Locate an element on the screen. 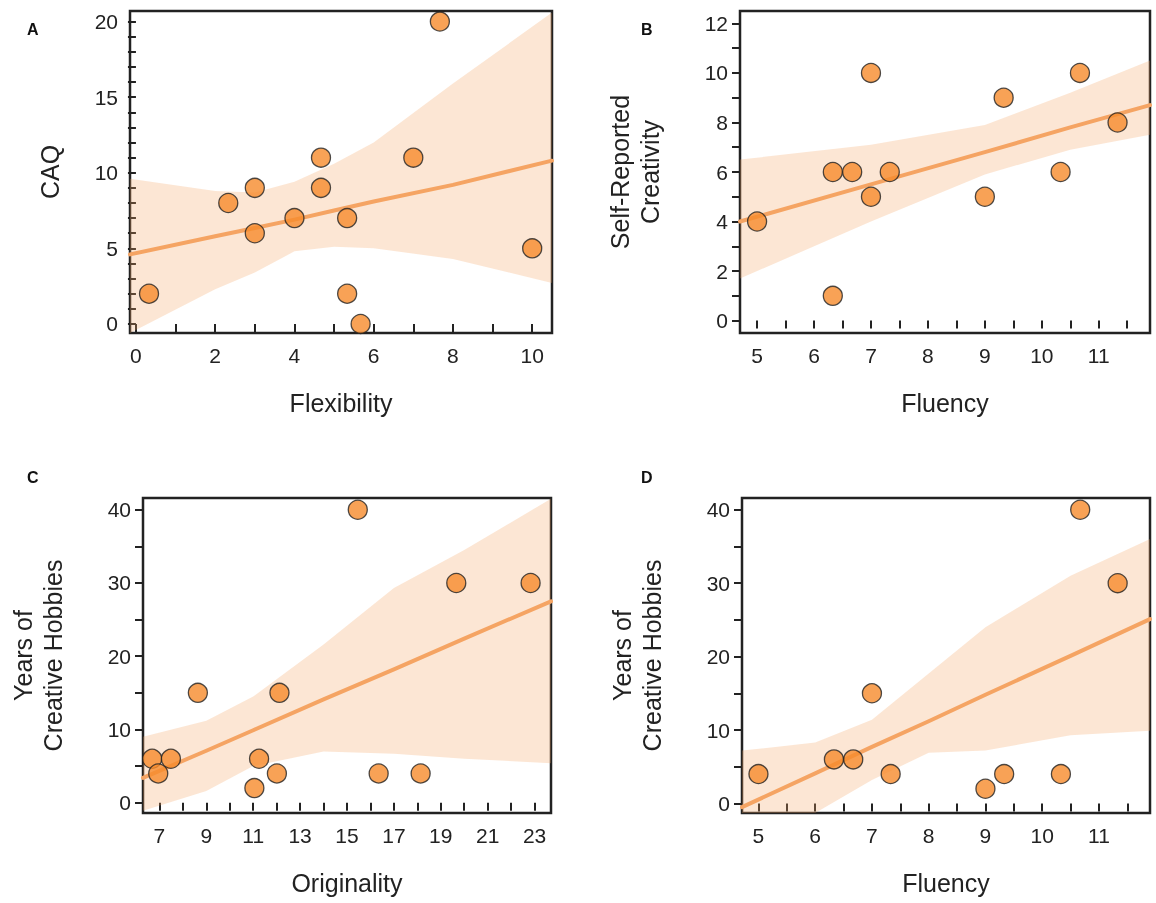 This screenshot has width=1156, height=903. x-tick-label: 23 is located at coordinates (534, 835).